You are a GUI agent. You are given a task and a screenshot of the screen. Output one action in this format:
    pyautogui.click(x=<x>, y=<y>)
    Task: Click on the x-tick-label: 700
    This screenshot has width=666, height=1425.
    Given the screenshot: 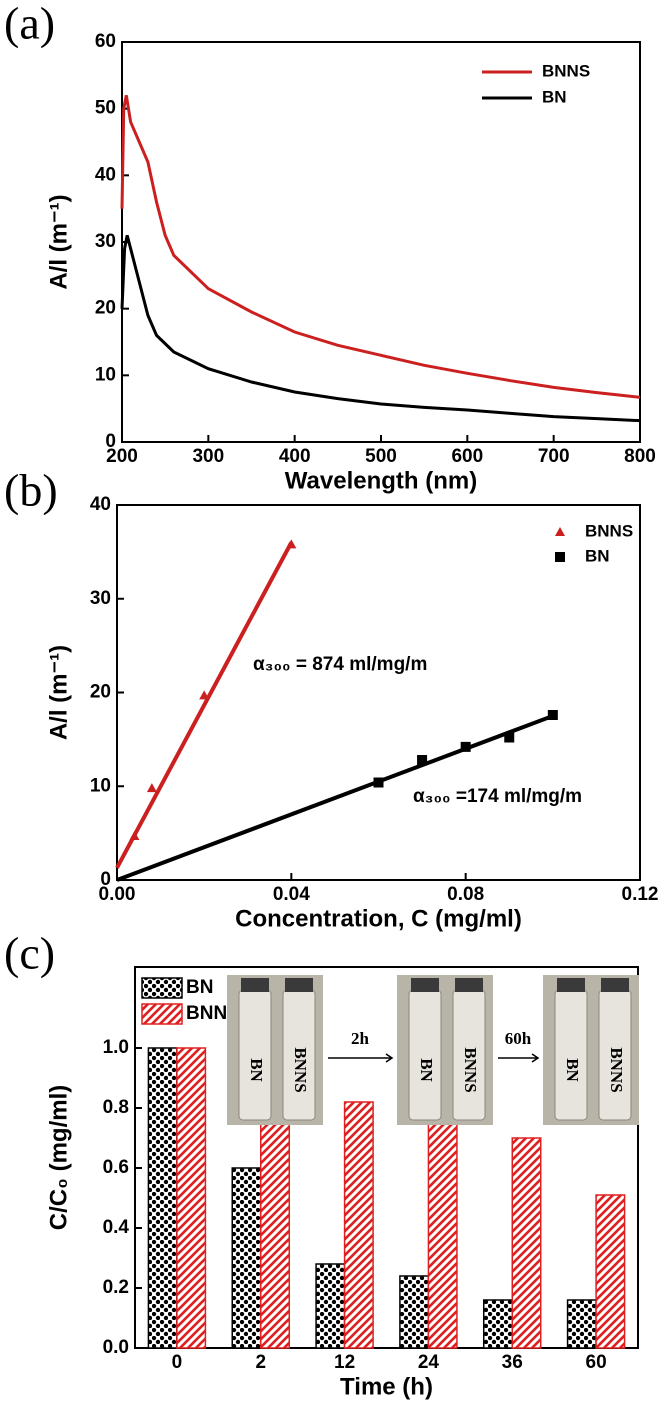 What is the action you would take?
    pyautogui.click(x=554, y=456)
    